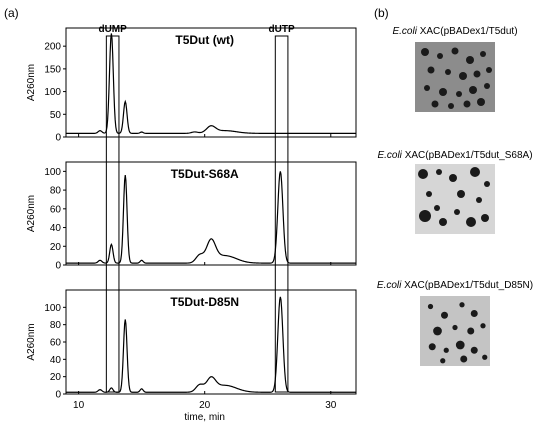  Describe the element at coordinates (79, 405) in the screenshot. I see `x-tick-label-10: 10` at that location.